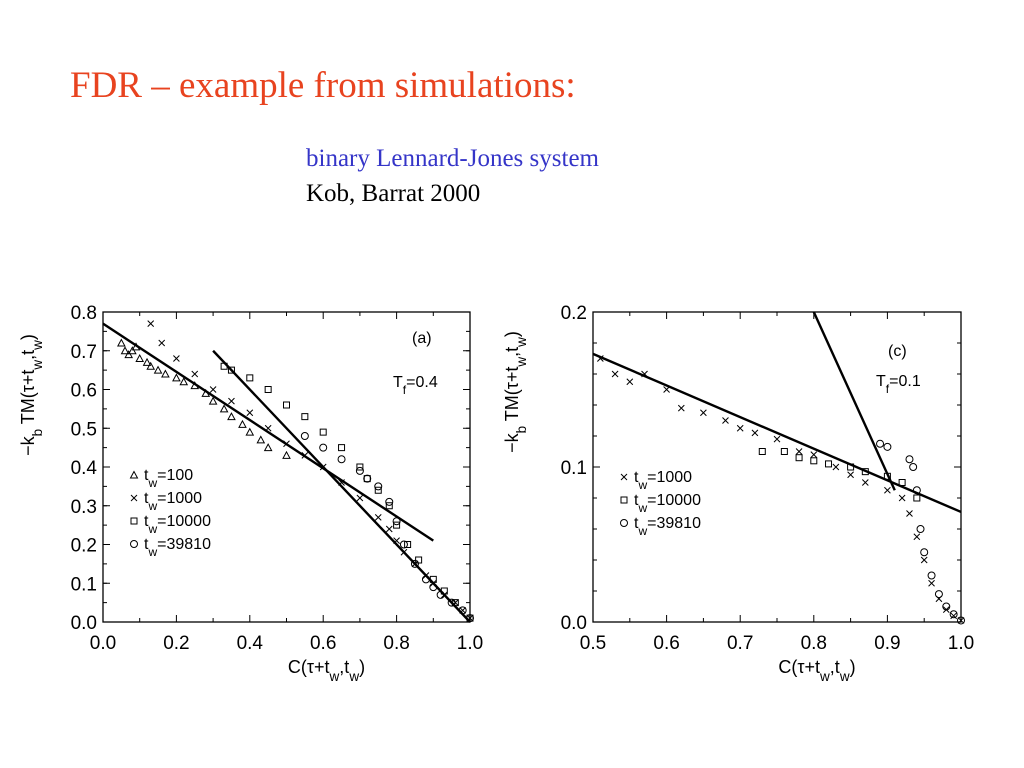  I want to click on panel-1-y-tick-label: 0.7, so click(84, 352).